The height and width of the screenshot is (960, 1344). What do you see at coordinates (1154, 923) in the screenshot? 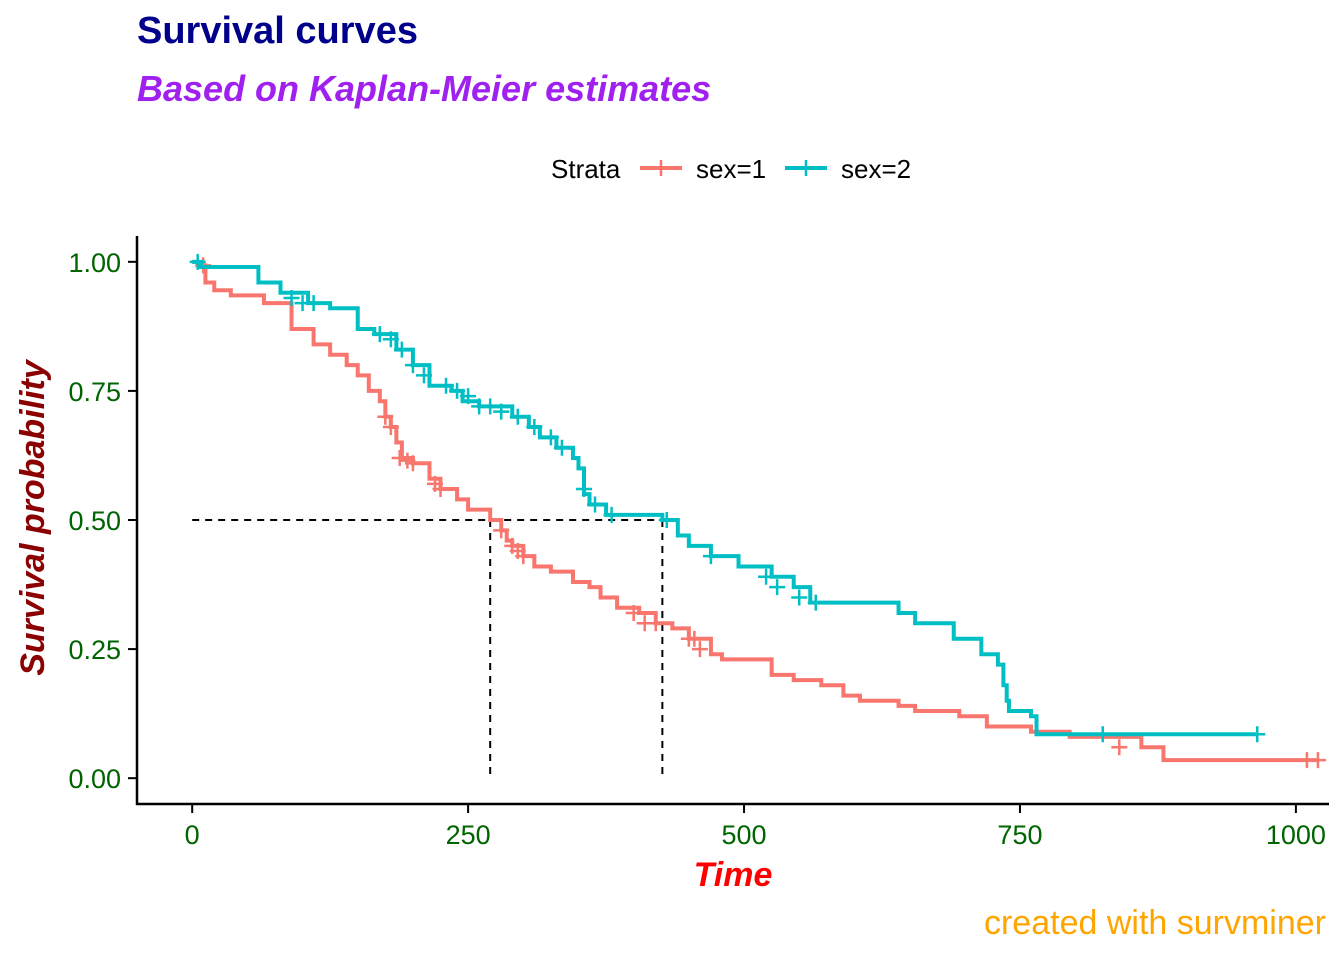
I see `chart-caption: created with survminer` at bounding box center [1154, 923].